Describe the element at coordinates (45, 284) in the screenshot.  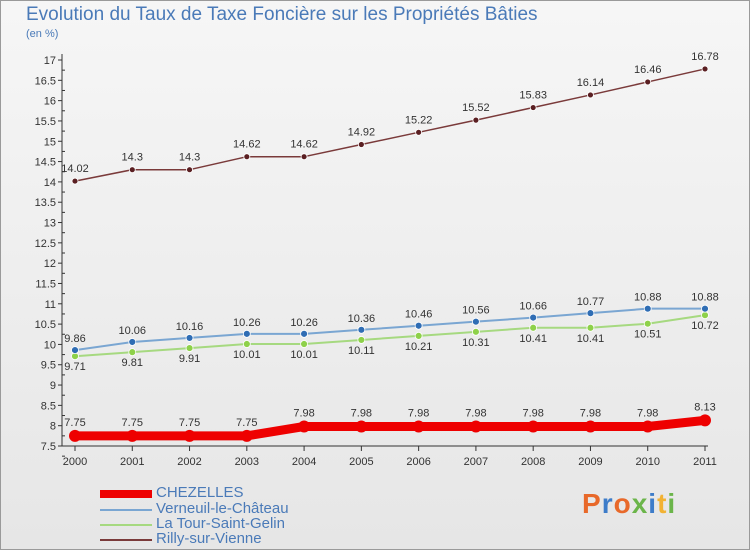
I see `y-tick-label: 11.5` at that location.